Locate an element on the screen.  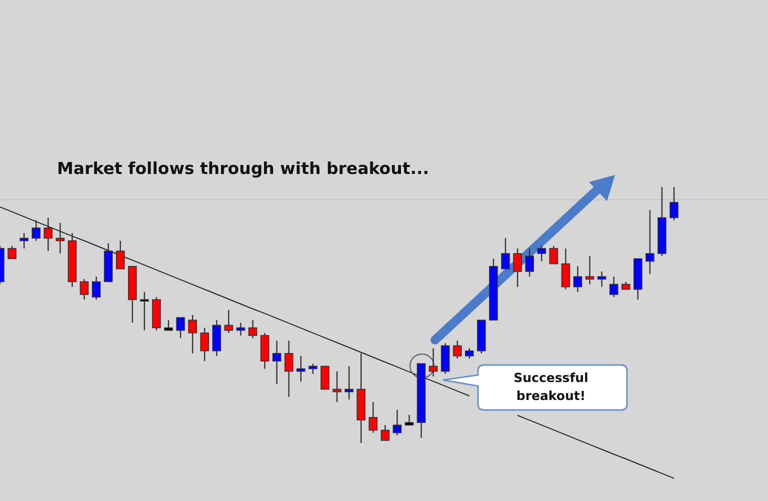
annotation: Successful breakout! is located at coordinates (551, 386).